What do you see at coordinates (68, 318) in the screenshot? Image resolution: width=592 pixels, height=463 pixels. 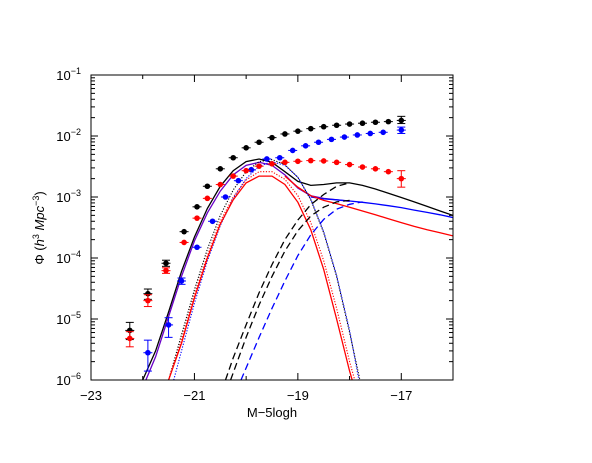 I see `y-tick-label: 10⁻⁵` at bounding box center [68, 318].